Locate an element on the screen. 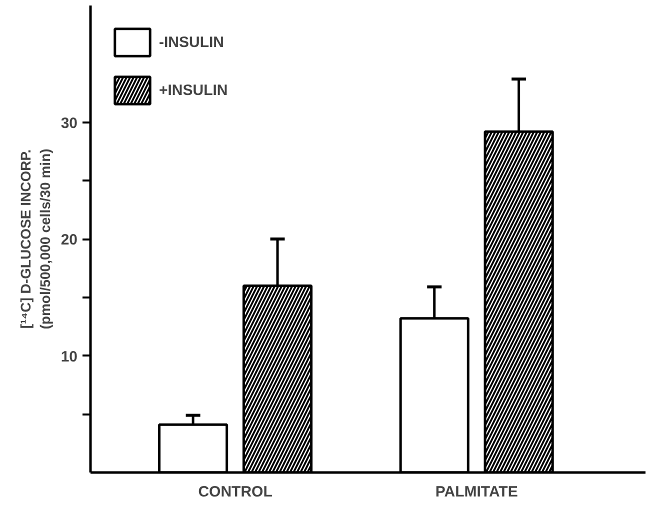  legend-label: -INSULIN is located at coordinates (191, 42).